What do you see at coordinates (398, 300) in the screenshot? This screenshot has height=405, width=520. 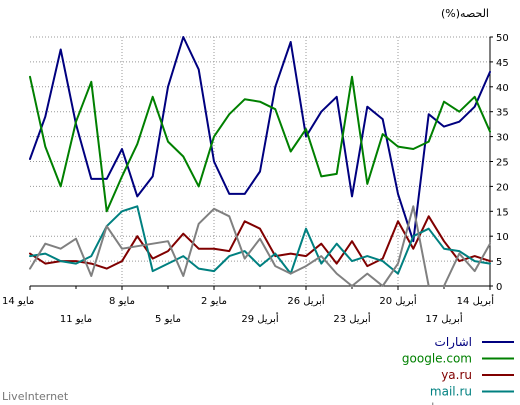 I see `x-tick-label: 20 أبريل` at bounding box center [398, 300].